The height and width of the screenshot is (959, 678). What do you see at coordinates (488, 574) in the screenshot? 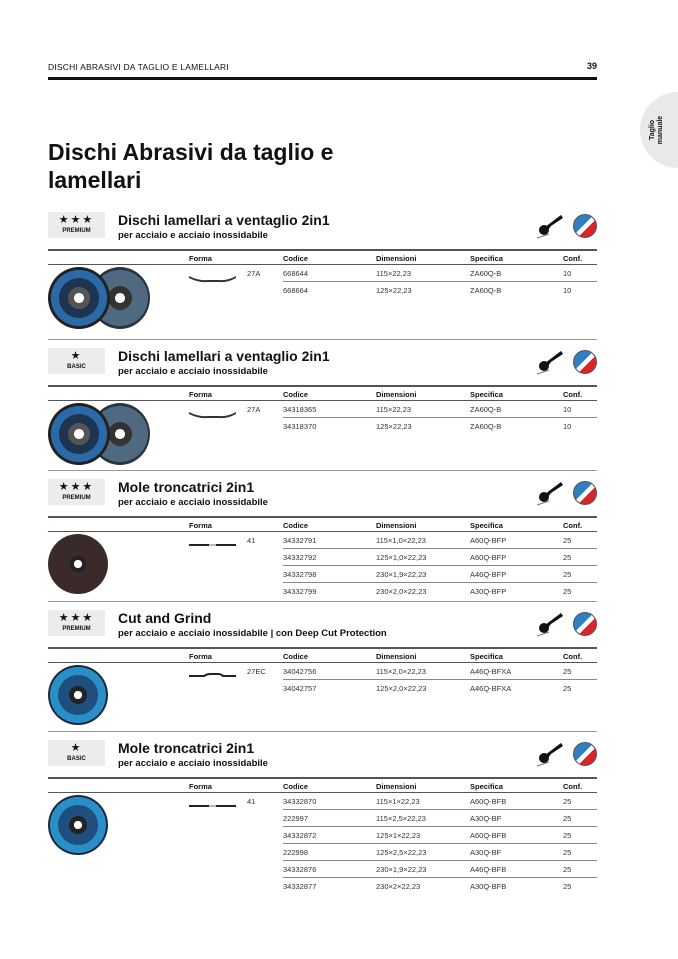
I see `specifica-cell: A46Q-BFP` at bounding box center [488, 574].